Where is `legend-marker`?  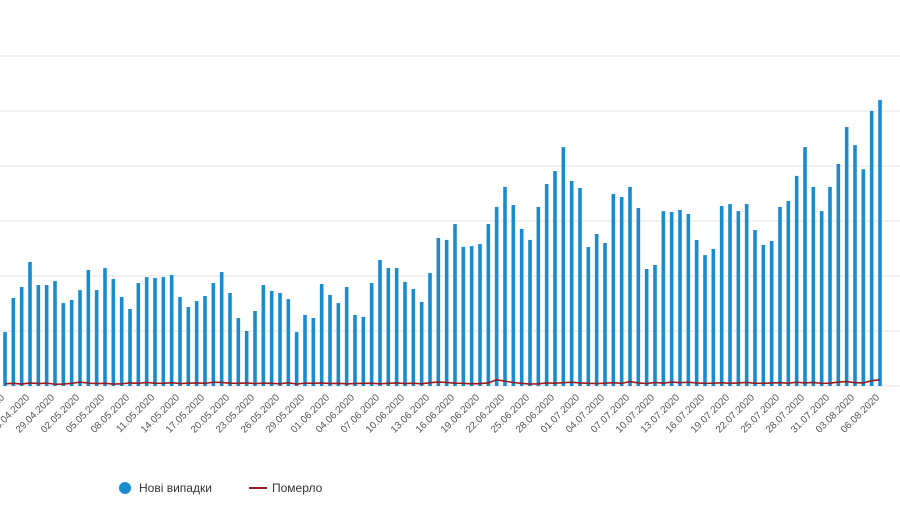 legend-marker is located at coordinates (125, 488).